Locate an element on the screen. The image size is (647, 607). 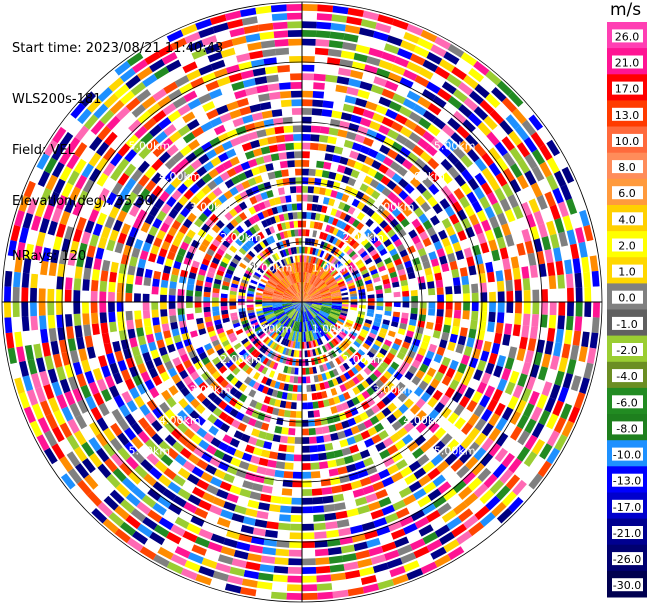
colorbar-tick-label: -1.0 is located at coordinates (626, 324).